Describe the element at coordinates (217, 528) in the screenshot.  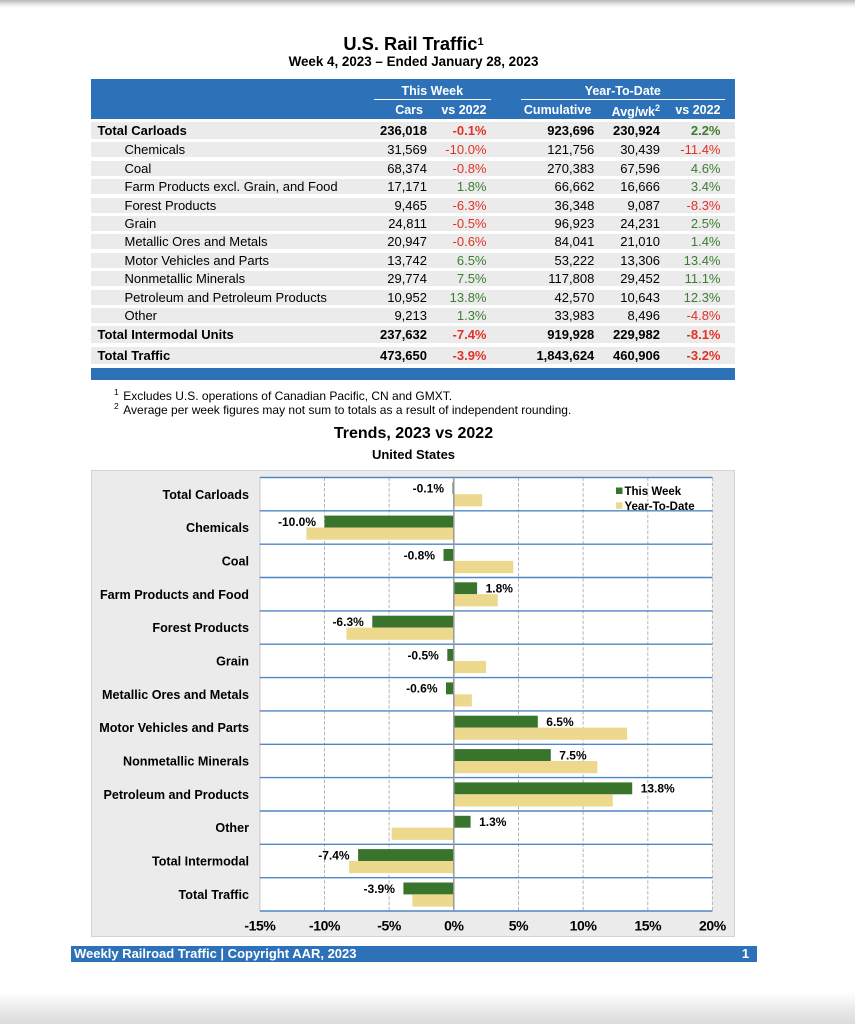
I see `svg-text: Chemicals` at that location.